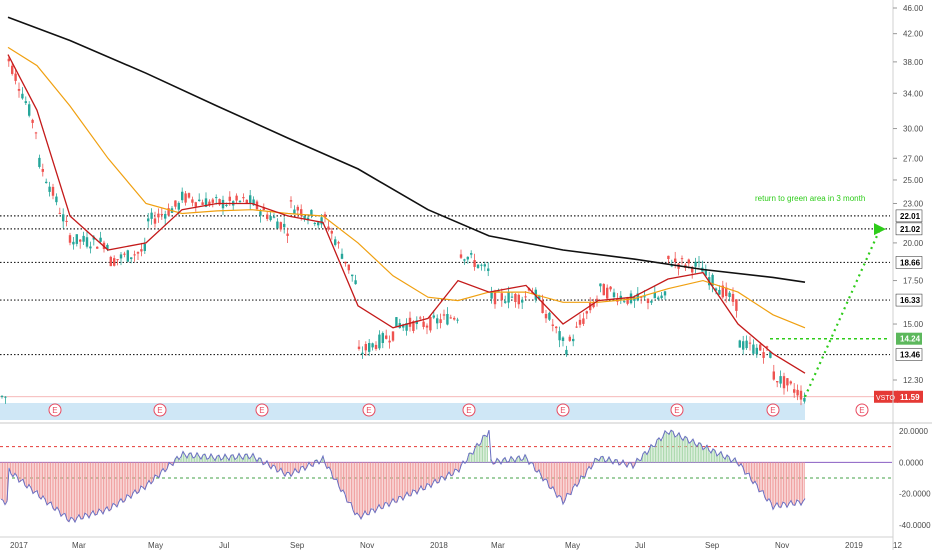  I want to click on price-tick-label: 38.00, so click(913, 62).